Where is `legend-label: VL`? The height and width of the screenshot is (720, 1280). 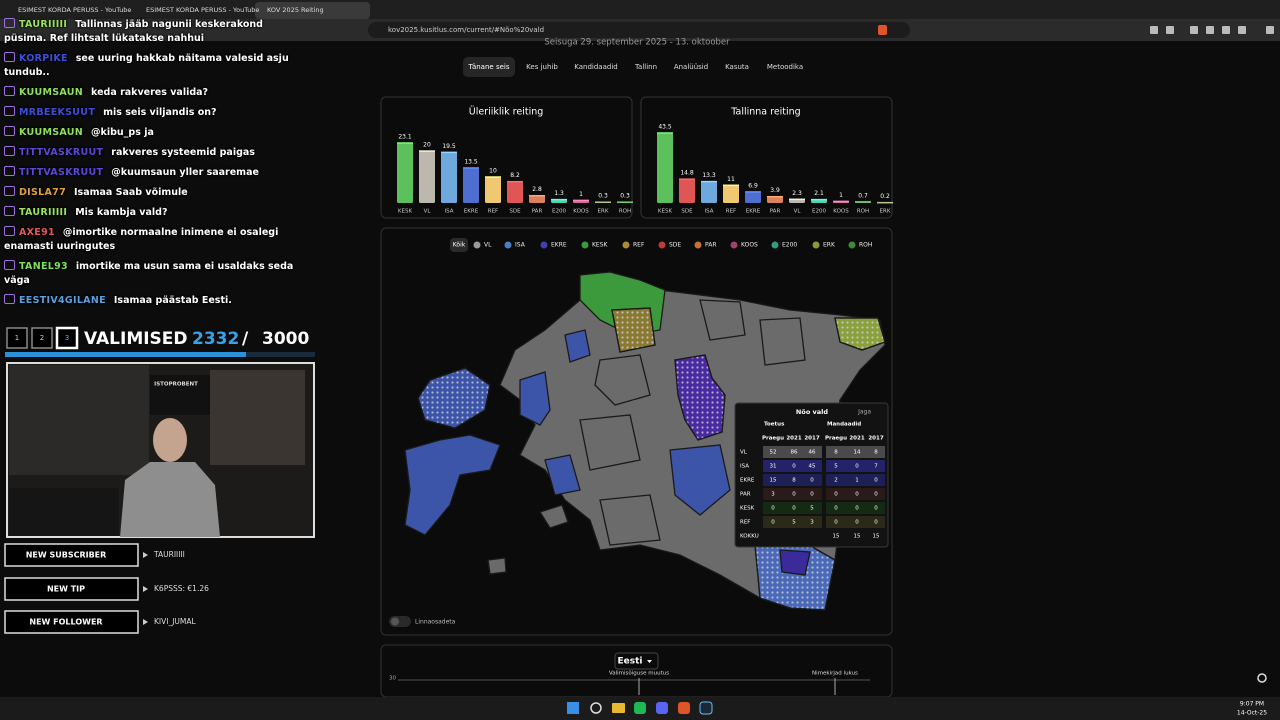 legend-label: VL is located at coordinates (488, 245).